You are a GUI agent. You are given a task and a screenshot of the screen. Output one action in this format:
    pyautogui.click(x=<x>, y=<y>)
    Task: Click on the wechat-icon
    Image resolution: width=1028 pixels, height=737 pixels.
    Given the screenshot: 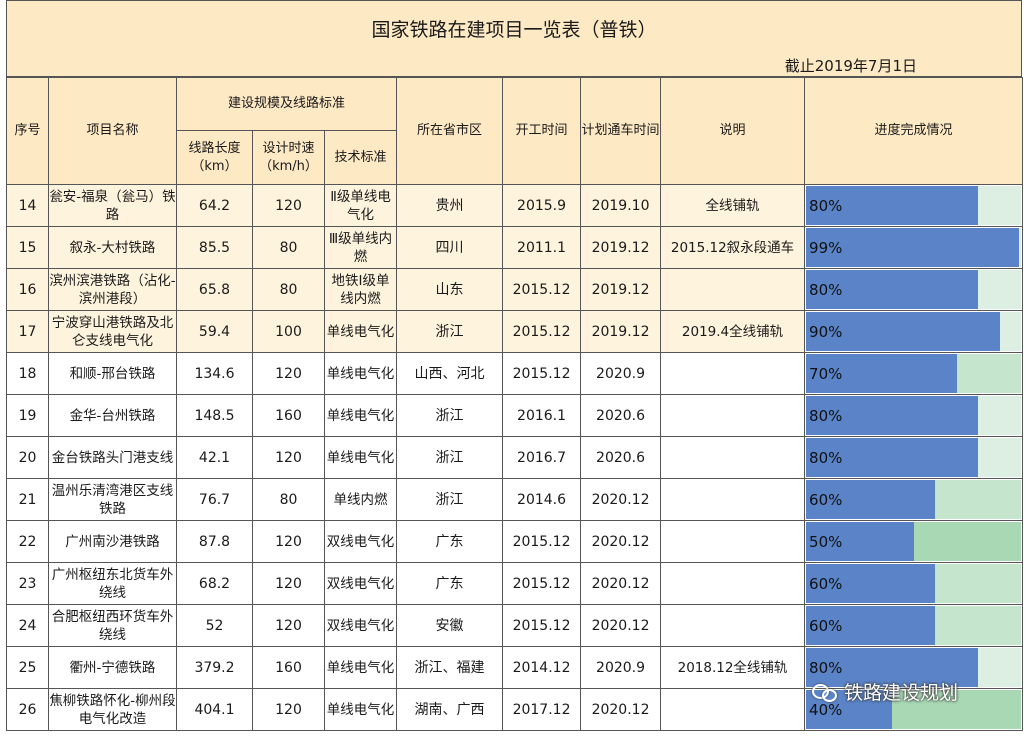 What is the action you would take?
    pyautogui.click(x=825, y=692)
    